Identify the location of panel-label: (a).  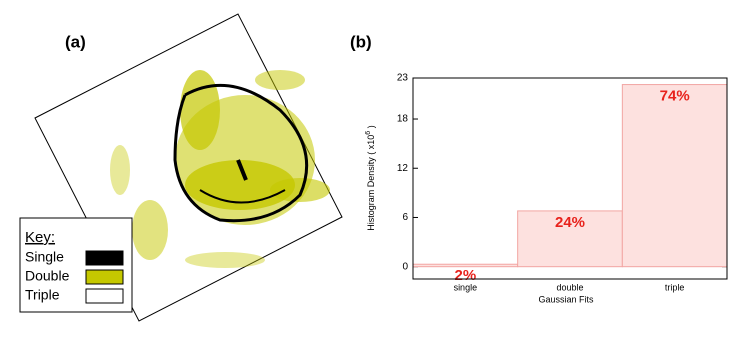
(75, 41).